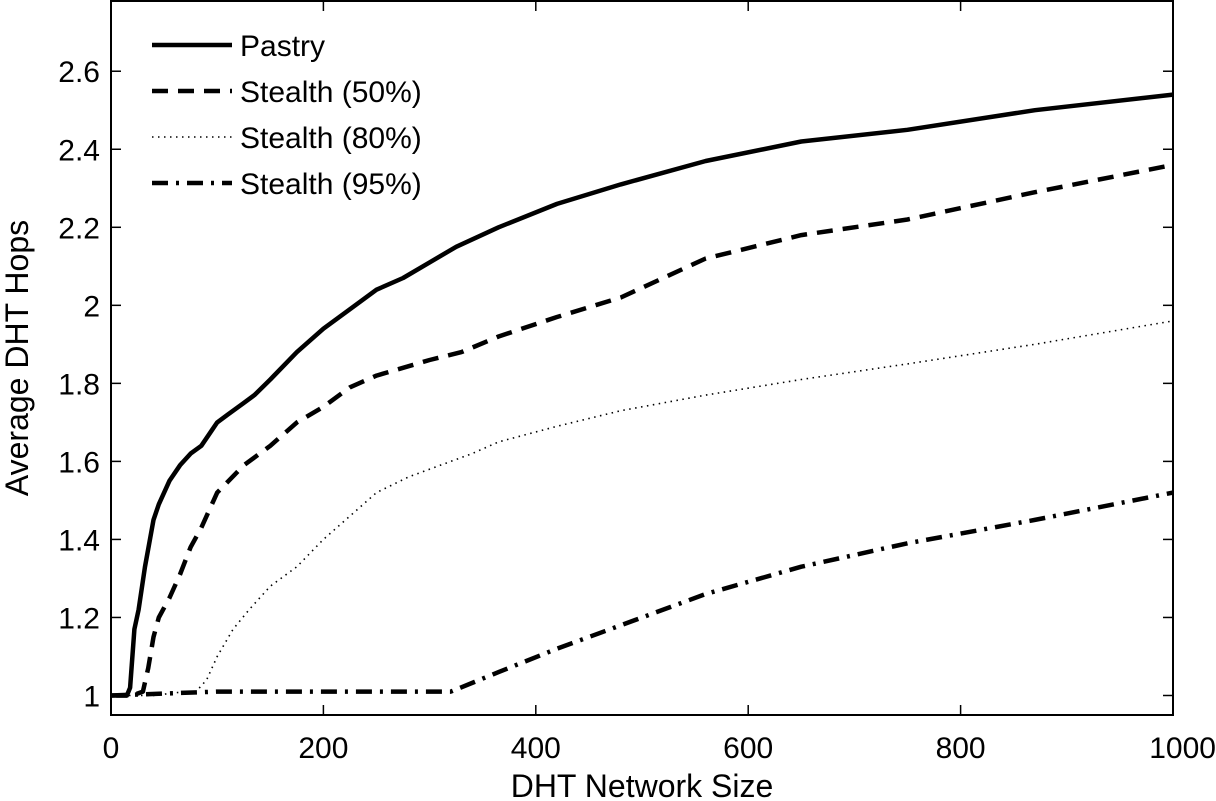 The image size is (1216, 801). I want to click on legend-item-stealth-80: Stealth (80%), so click(287, 138).